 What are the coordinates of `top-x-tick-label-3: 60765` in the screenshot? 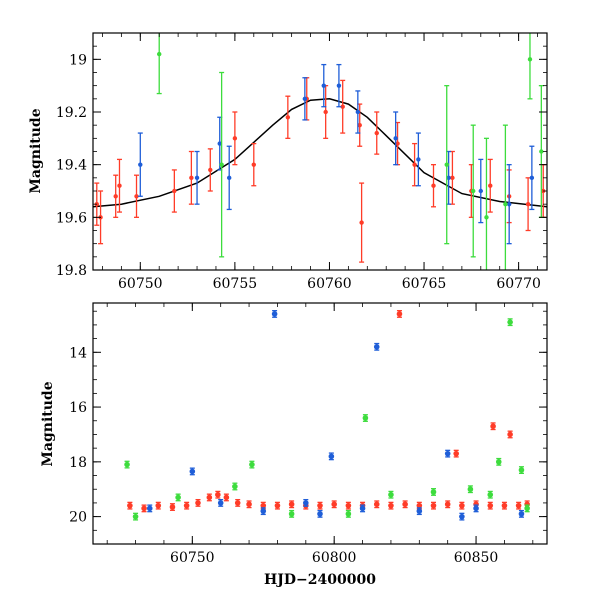 It's located at (424, 284).